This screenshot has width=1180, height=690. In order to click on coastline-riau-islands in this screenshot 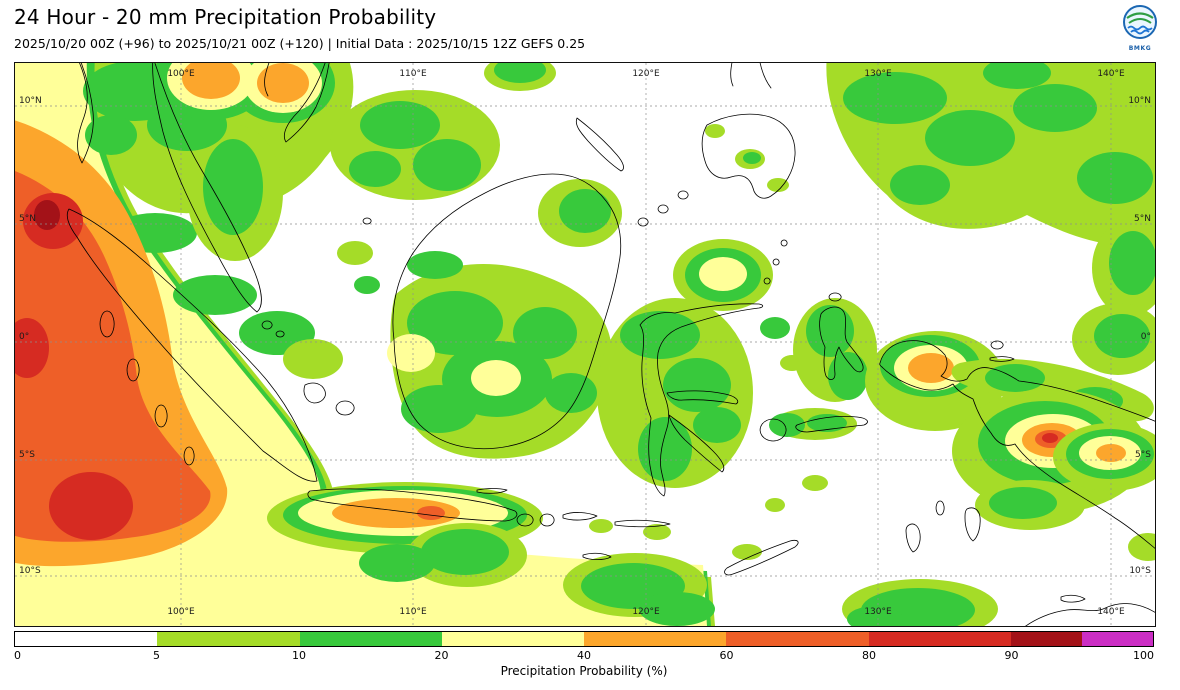, I will do `click(273, 329)`.